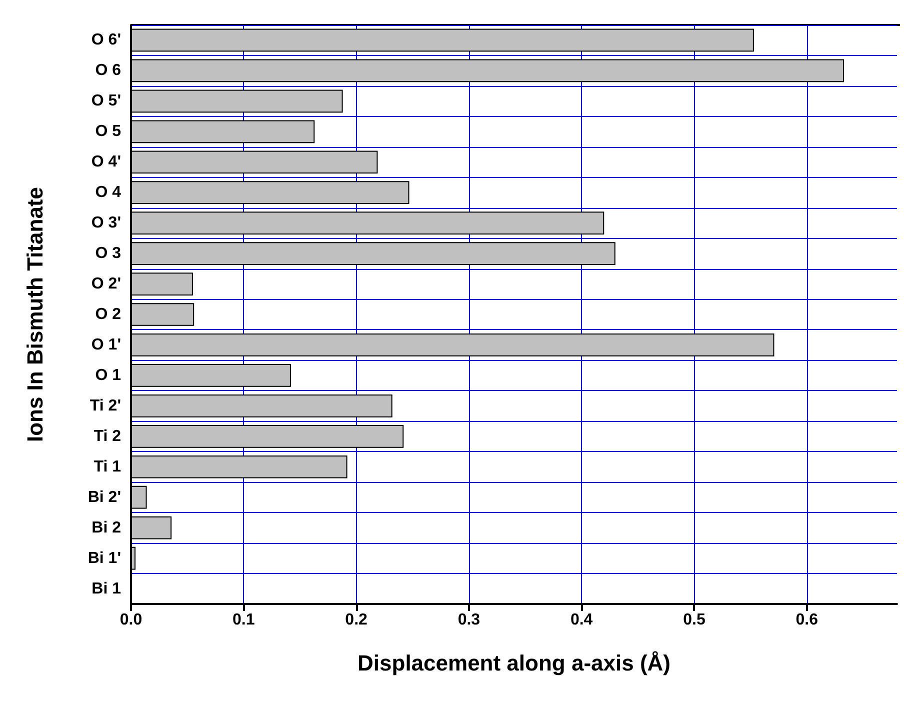 Image resolution: width=908 pixels, height=713 pixels. What do you see at coordinates (106, 162) in the screenshot?
I see `y-tick-label: O 4'` at bounding box center [106, 162].